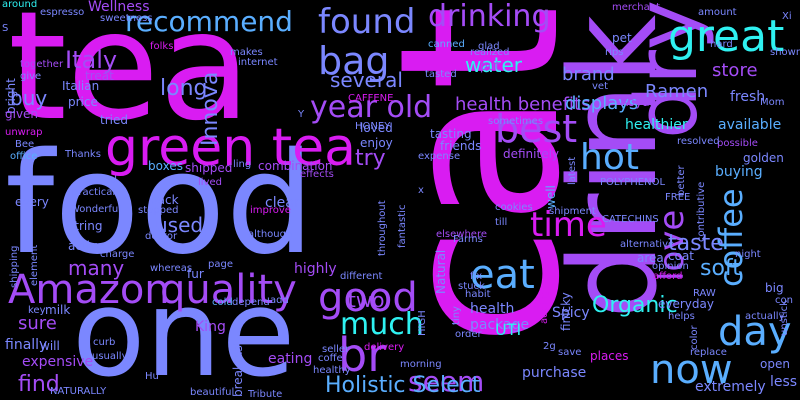  I want to click on word-free: FREE, so click(678, 197).